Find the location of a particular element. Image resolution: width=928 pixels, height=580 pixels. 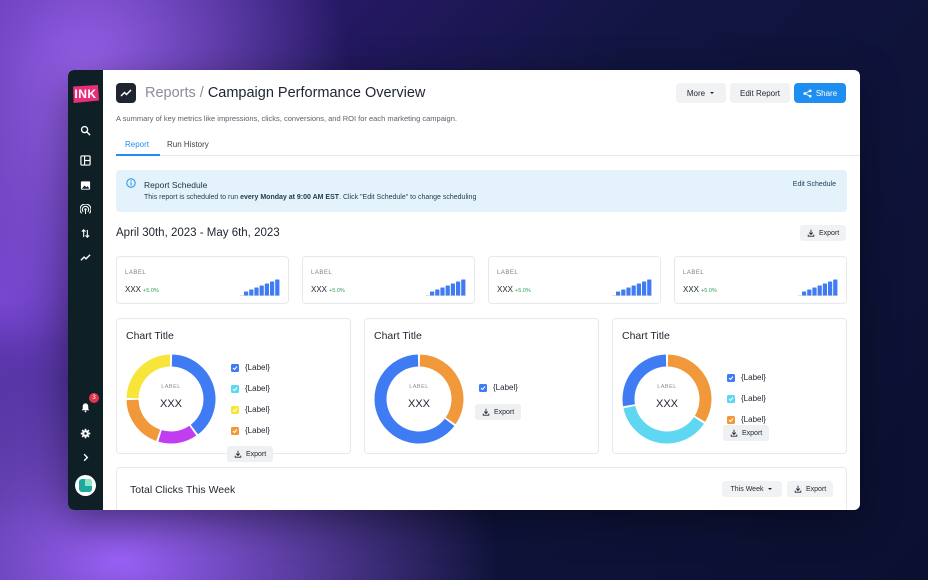

share-button: Share is located at coordinates (820, 93).